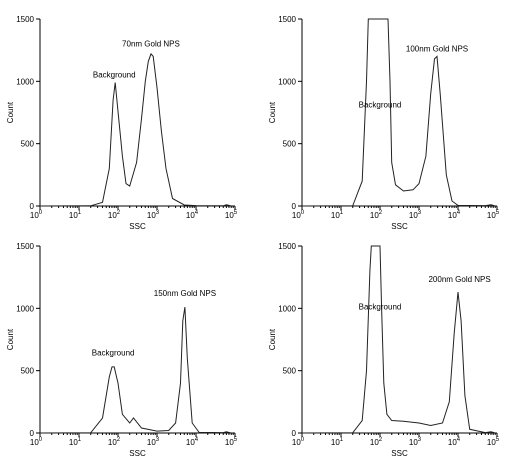  I want to click on peak-annotation: 150nm Gold NPS, so click(185, 293).